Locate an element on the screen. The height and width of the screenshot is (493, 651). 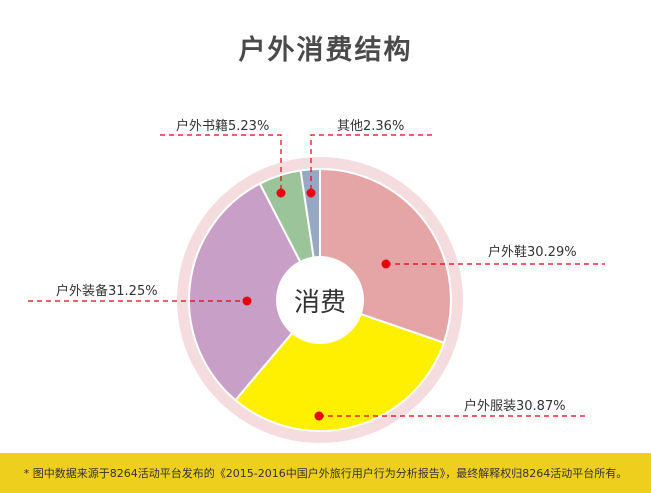
label-gear: 户外装备31.25% is located at coordinates (107, 291).